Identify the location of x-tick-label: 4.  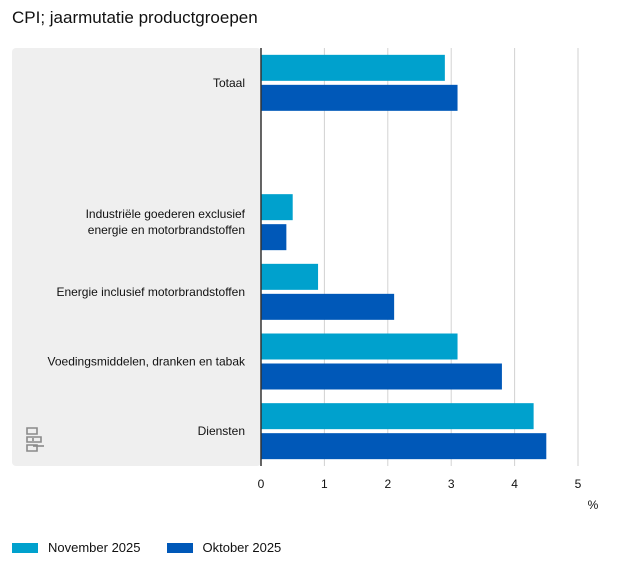
(514, 484).